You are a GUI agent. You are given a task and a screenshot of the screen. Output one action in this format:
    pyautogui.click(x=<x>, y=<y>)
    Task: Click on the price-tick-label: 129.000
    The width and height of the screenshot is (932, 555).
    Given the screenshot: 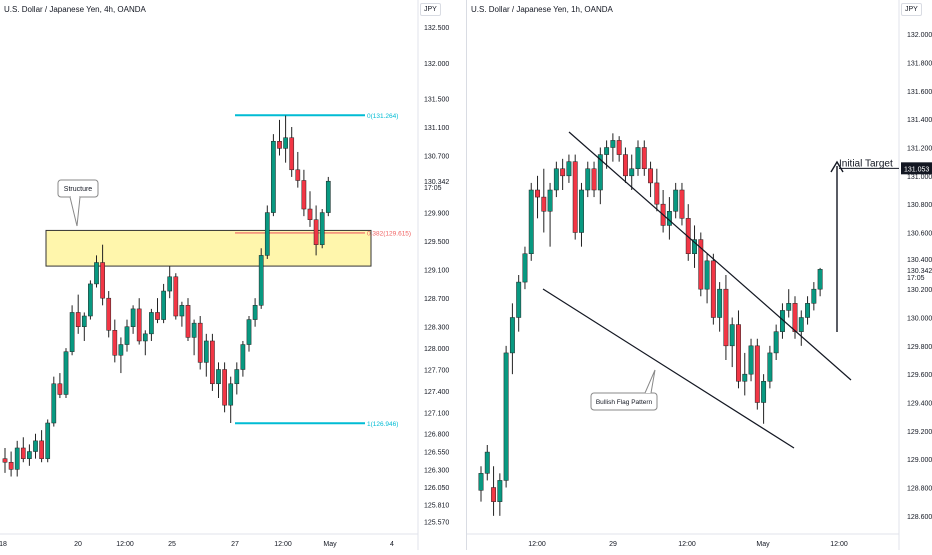 What is the action you would take?
    pyautogui.click(x=919, y=460)
    